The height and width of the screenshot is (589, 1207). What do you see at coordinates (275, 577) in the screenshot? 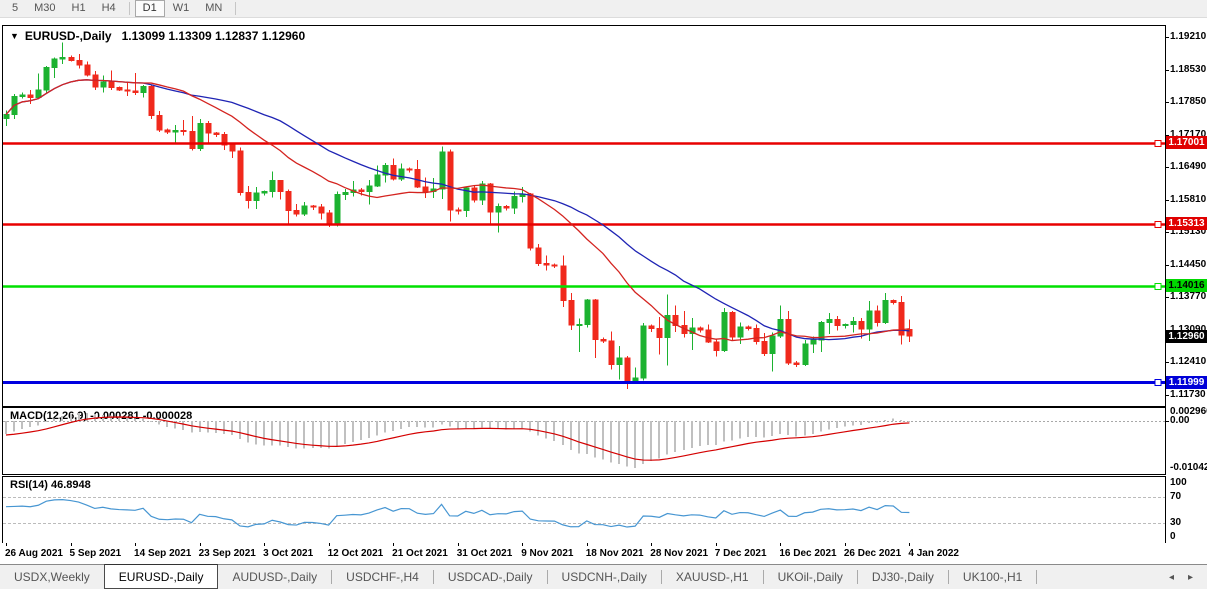
I see `tab-audusd-daily: AUDUSD-,Daily` at bounding box center [275, 577].